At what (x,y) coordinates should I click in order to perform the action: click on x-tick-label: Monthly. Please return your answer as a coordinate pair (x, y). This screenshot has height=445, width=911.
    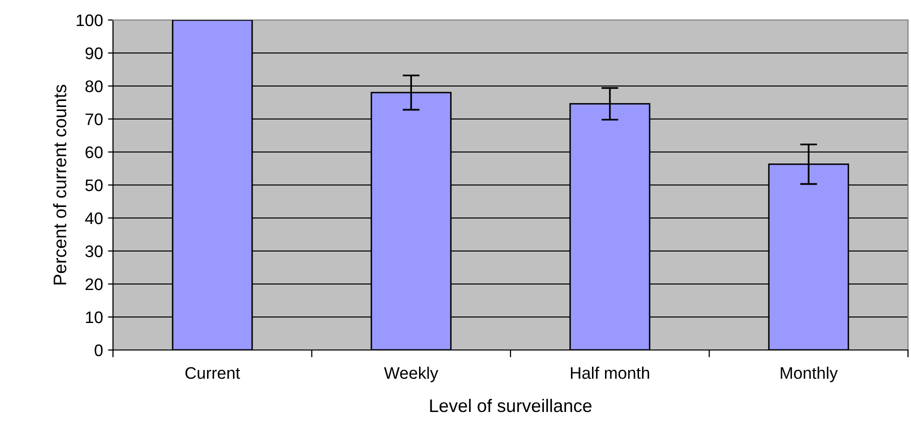
    Looking at the image, I should click on (809, 374).